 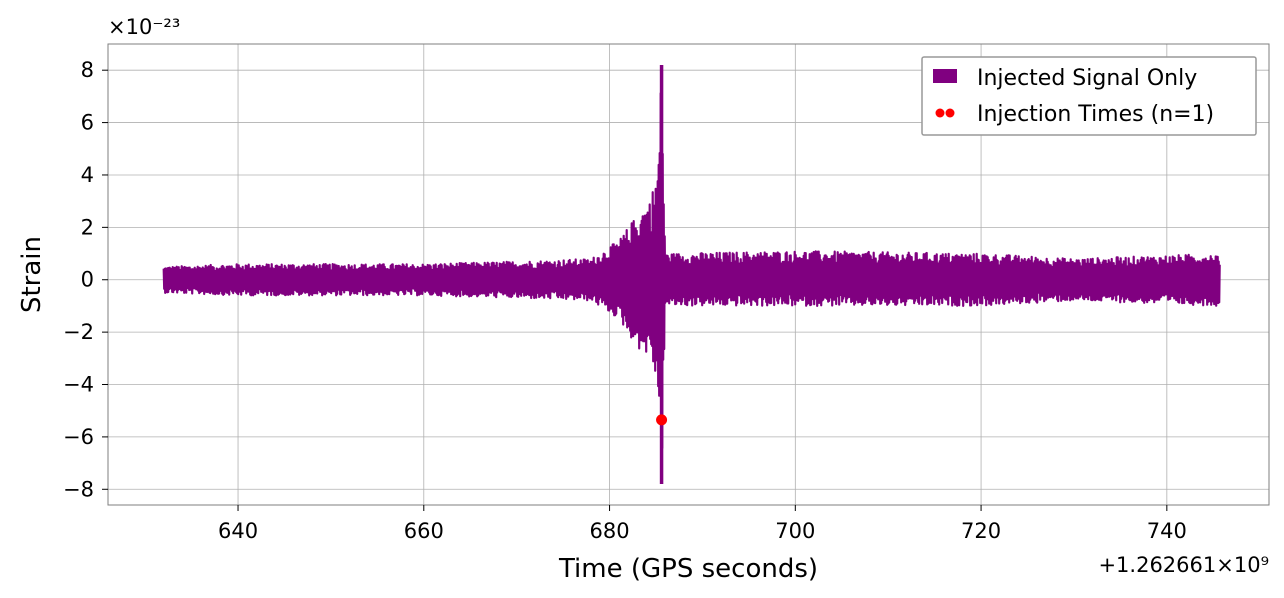 What do you see at coordinates (78, 489) in the screenshot?
I see `y-tick-label: −8` at bounding box center [78, 489].